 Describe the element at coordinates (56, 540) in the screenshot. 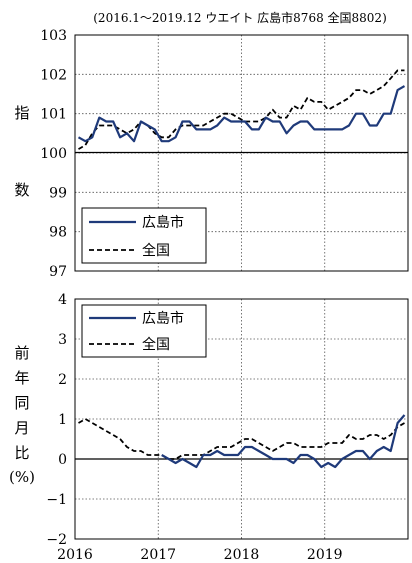

I see `y-tick-label: −2` at that location.